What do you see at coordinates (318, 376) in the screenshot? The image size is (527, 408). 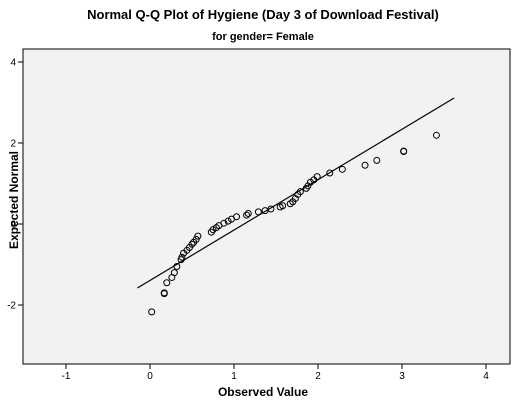 I see `x-tick-label: 2` at bounding box center [318, 376].